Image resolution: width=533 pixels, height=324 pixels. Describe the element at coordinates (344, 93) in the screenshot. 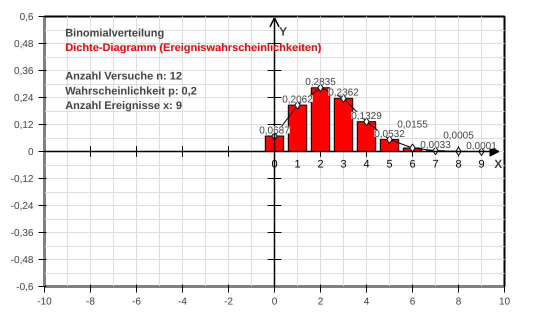

I see `data-label: 0,2362` at that location.